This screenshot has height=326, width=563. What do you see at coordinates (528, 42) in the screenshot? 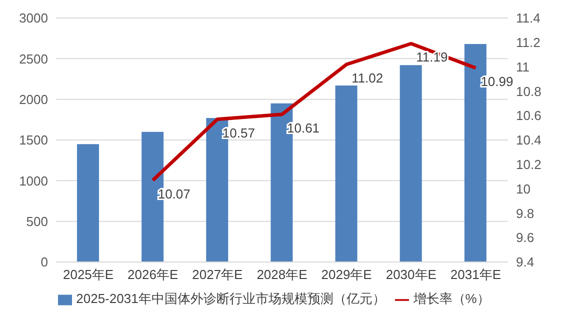
I see `y2-tick-label: 11.2` at bounding box center [528, 42].